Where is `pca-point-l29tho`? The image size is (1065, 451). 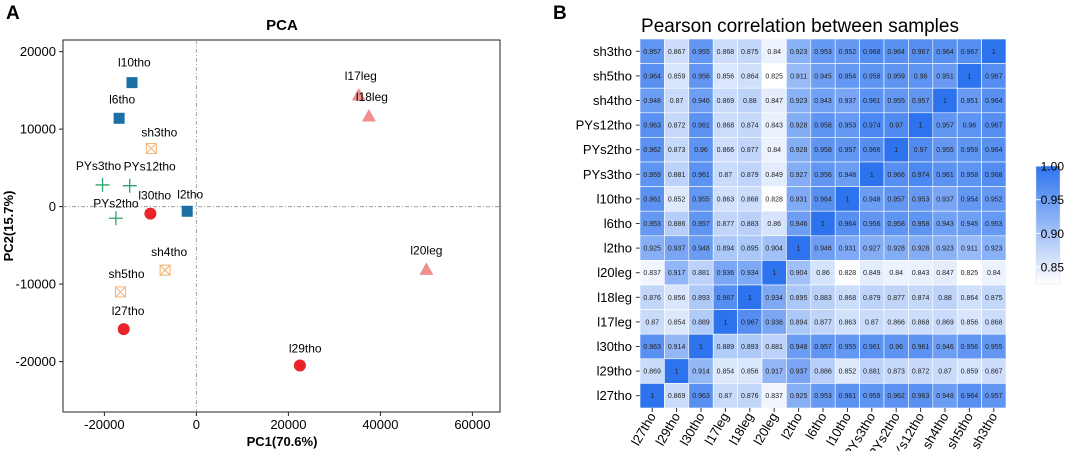
pca-point-l29tho is located at coordinates (299, 365).